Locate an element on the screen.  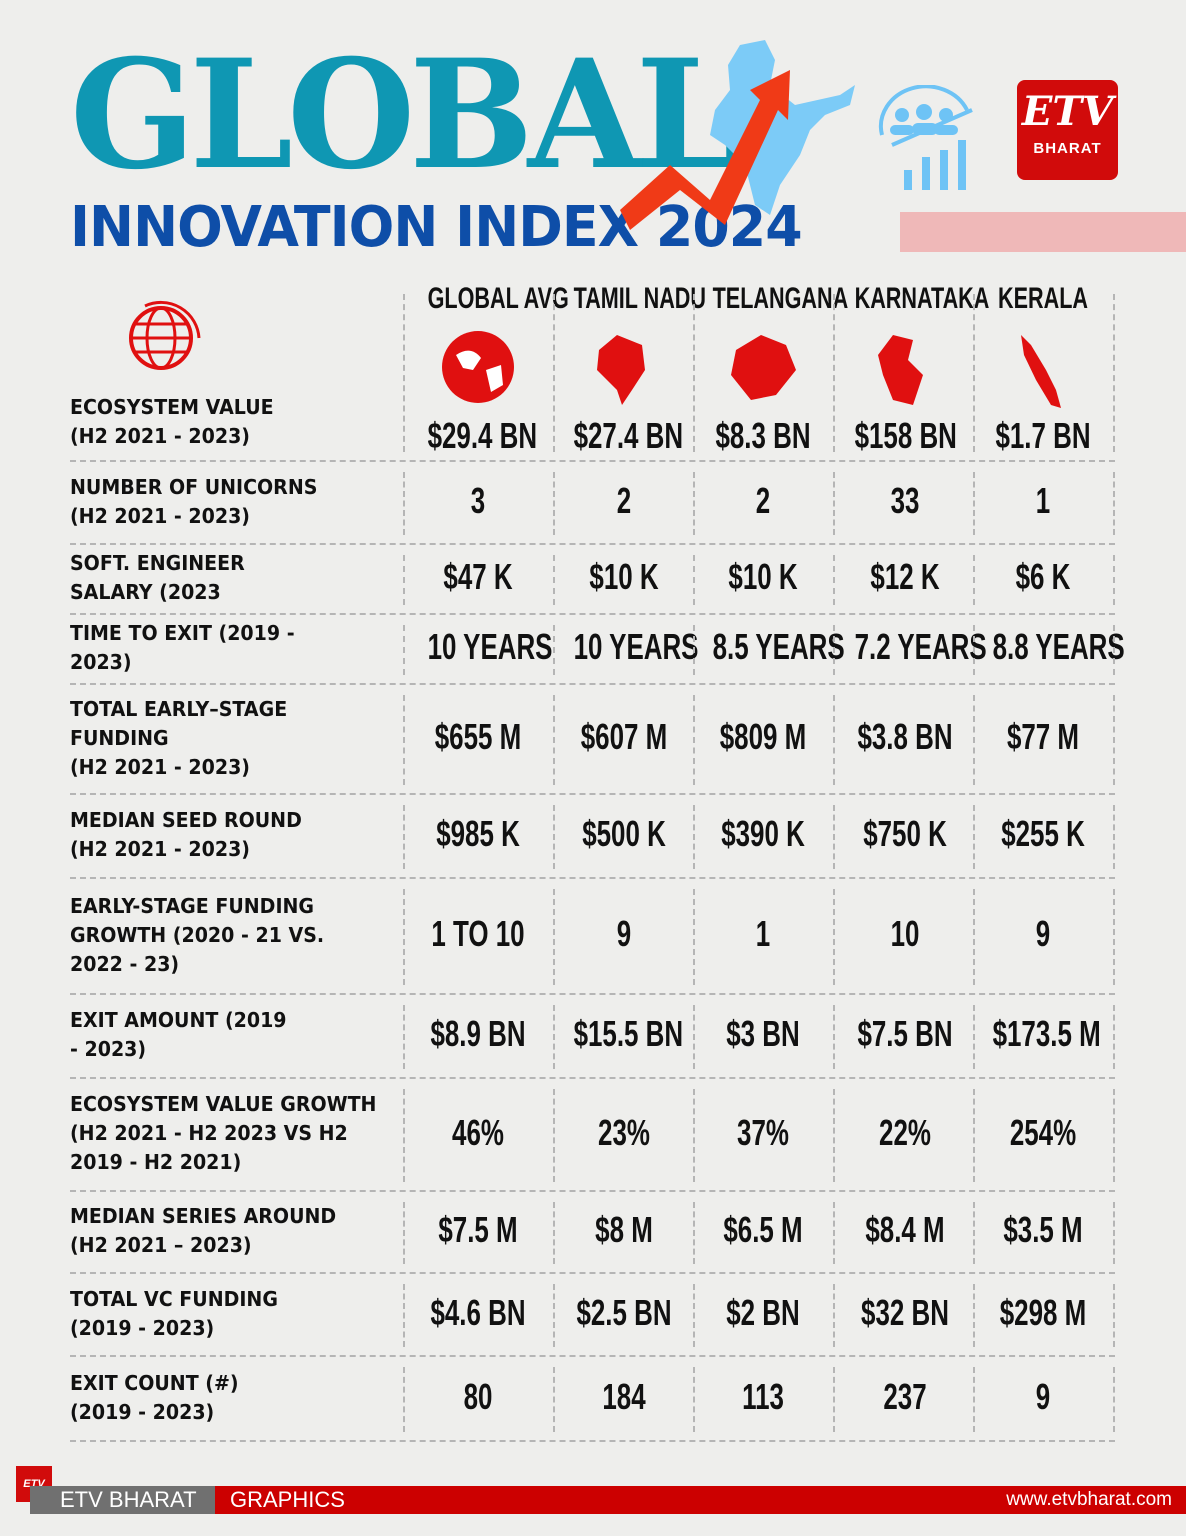
cell-karnataka: 7.2 YEARS is located at coordinates (920, 646).